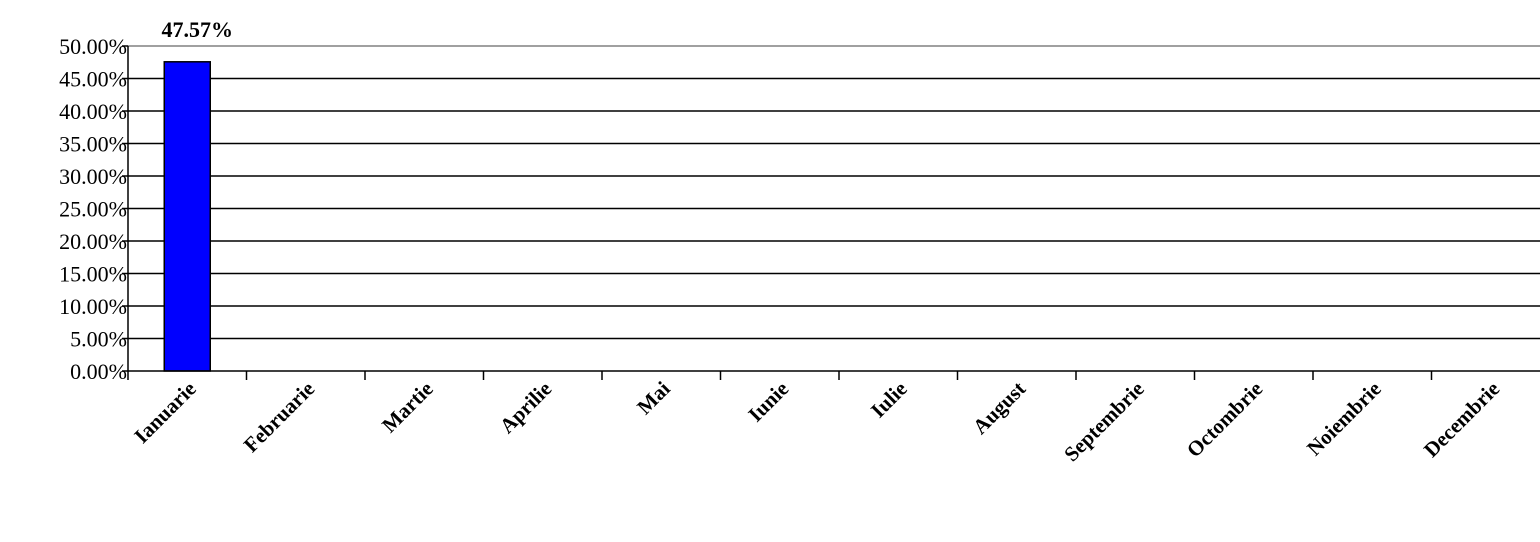 This screenshot has width=1540, height=542. I want to click on y-tick-label: 45.00%, so click(93, 79).